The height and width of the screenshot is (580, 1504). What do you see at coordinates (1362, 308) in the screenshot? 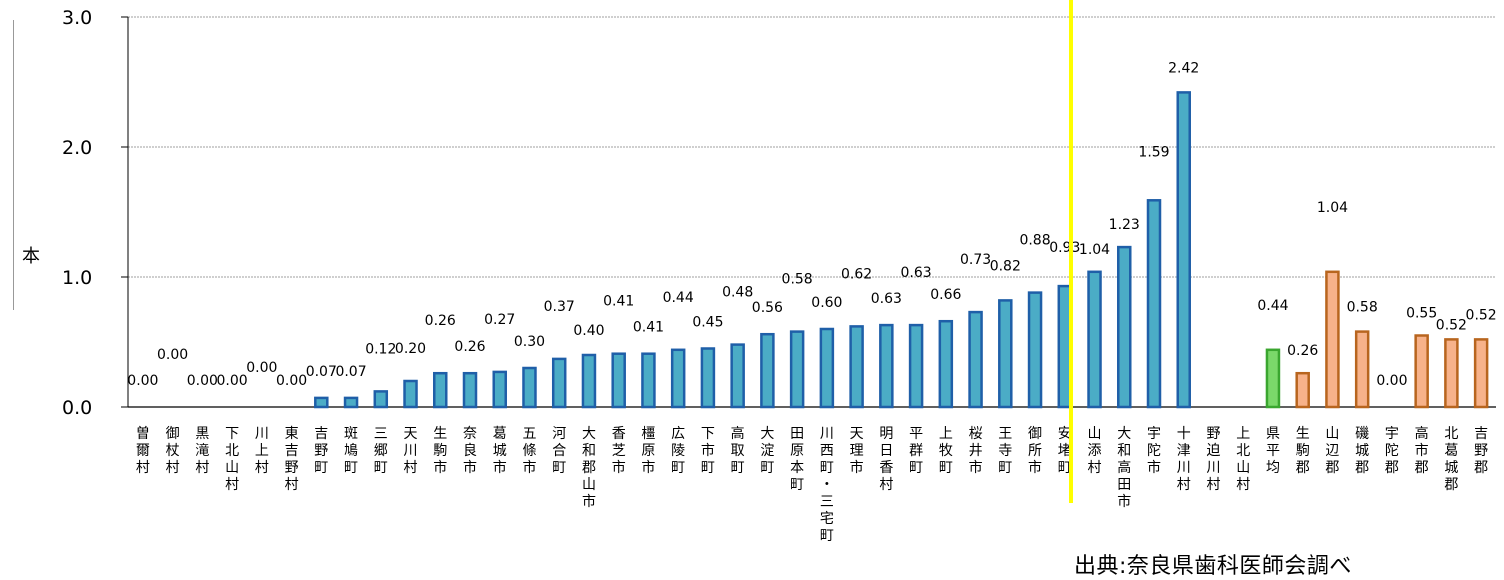
I see `value-label: 0.58` at bounding box center [1362, 308].